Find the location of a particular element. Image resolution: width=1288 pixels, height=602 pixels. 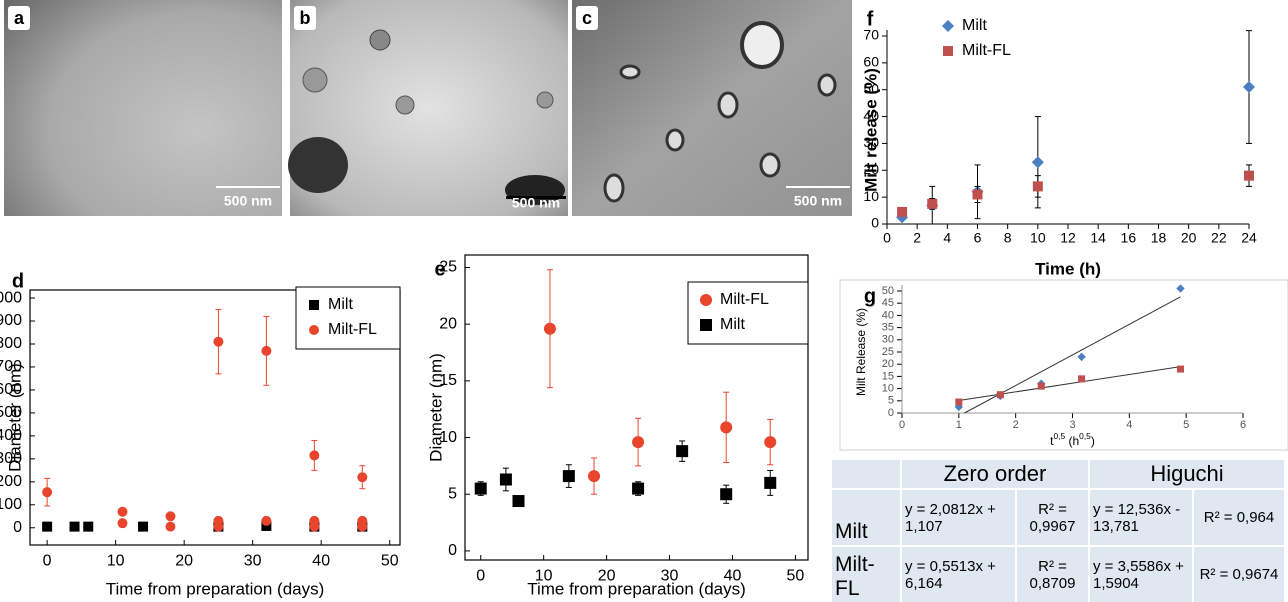

table-header: Zero order is located at coordinates (995, 474).